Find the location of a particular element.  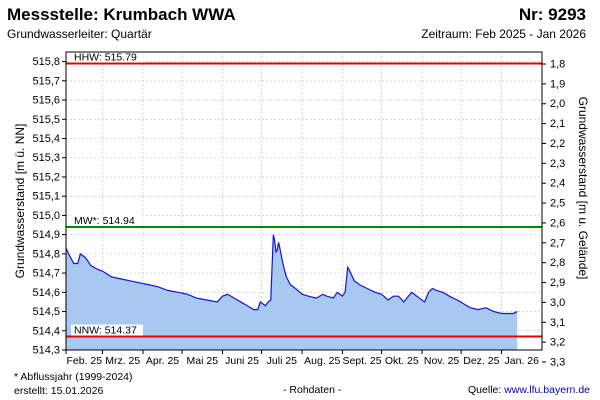

station-number: Nr: 9293 is located at coordinates (552, 14).